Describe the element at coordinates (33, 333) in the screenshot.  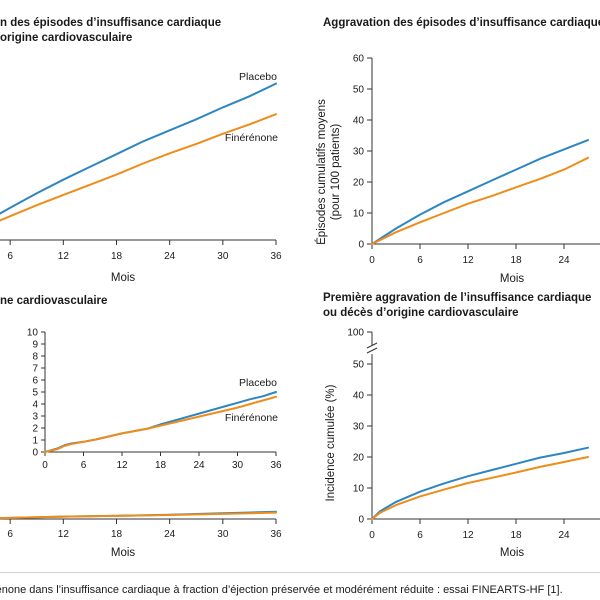
I see `y-tick-label-inset-10: 10` at that location.